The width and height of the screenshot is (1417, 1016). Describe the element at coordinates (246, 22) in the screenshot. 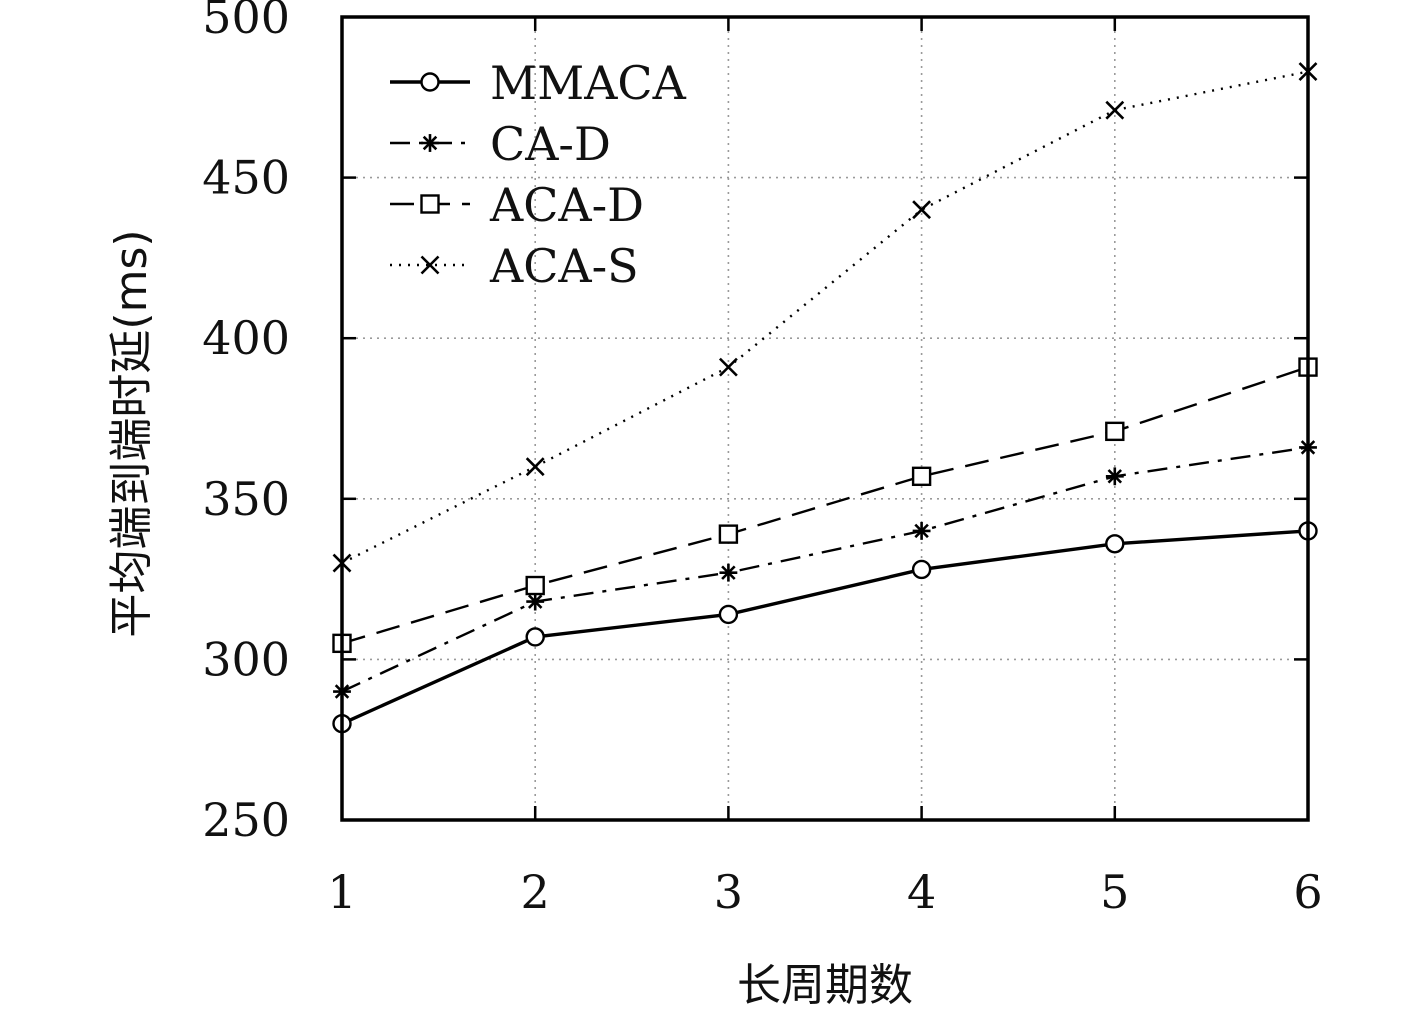

I see `y-tick-label: 500` at that location.